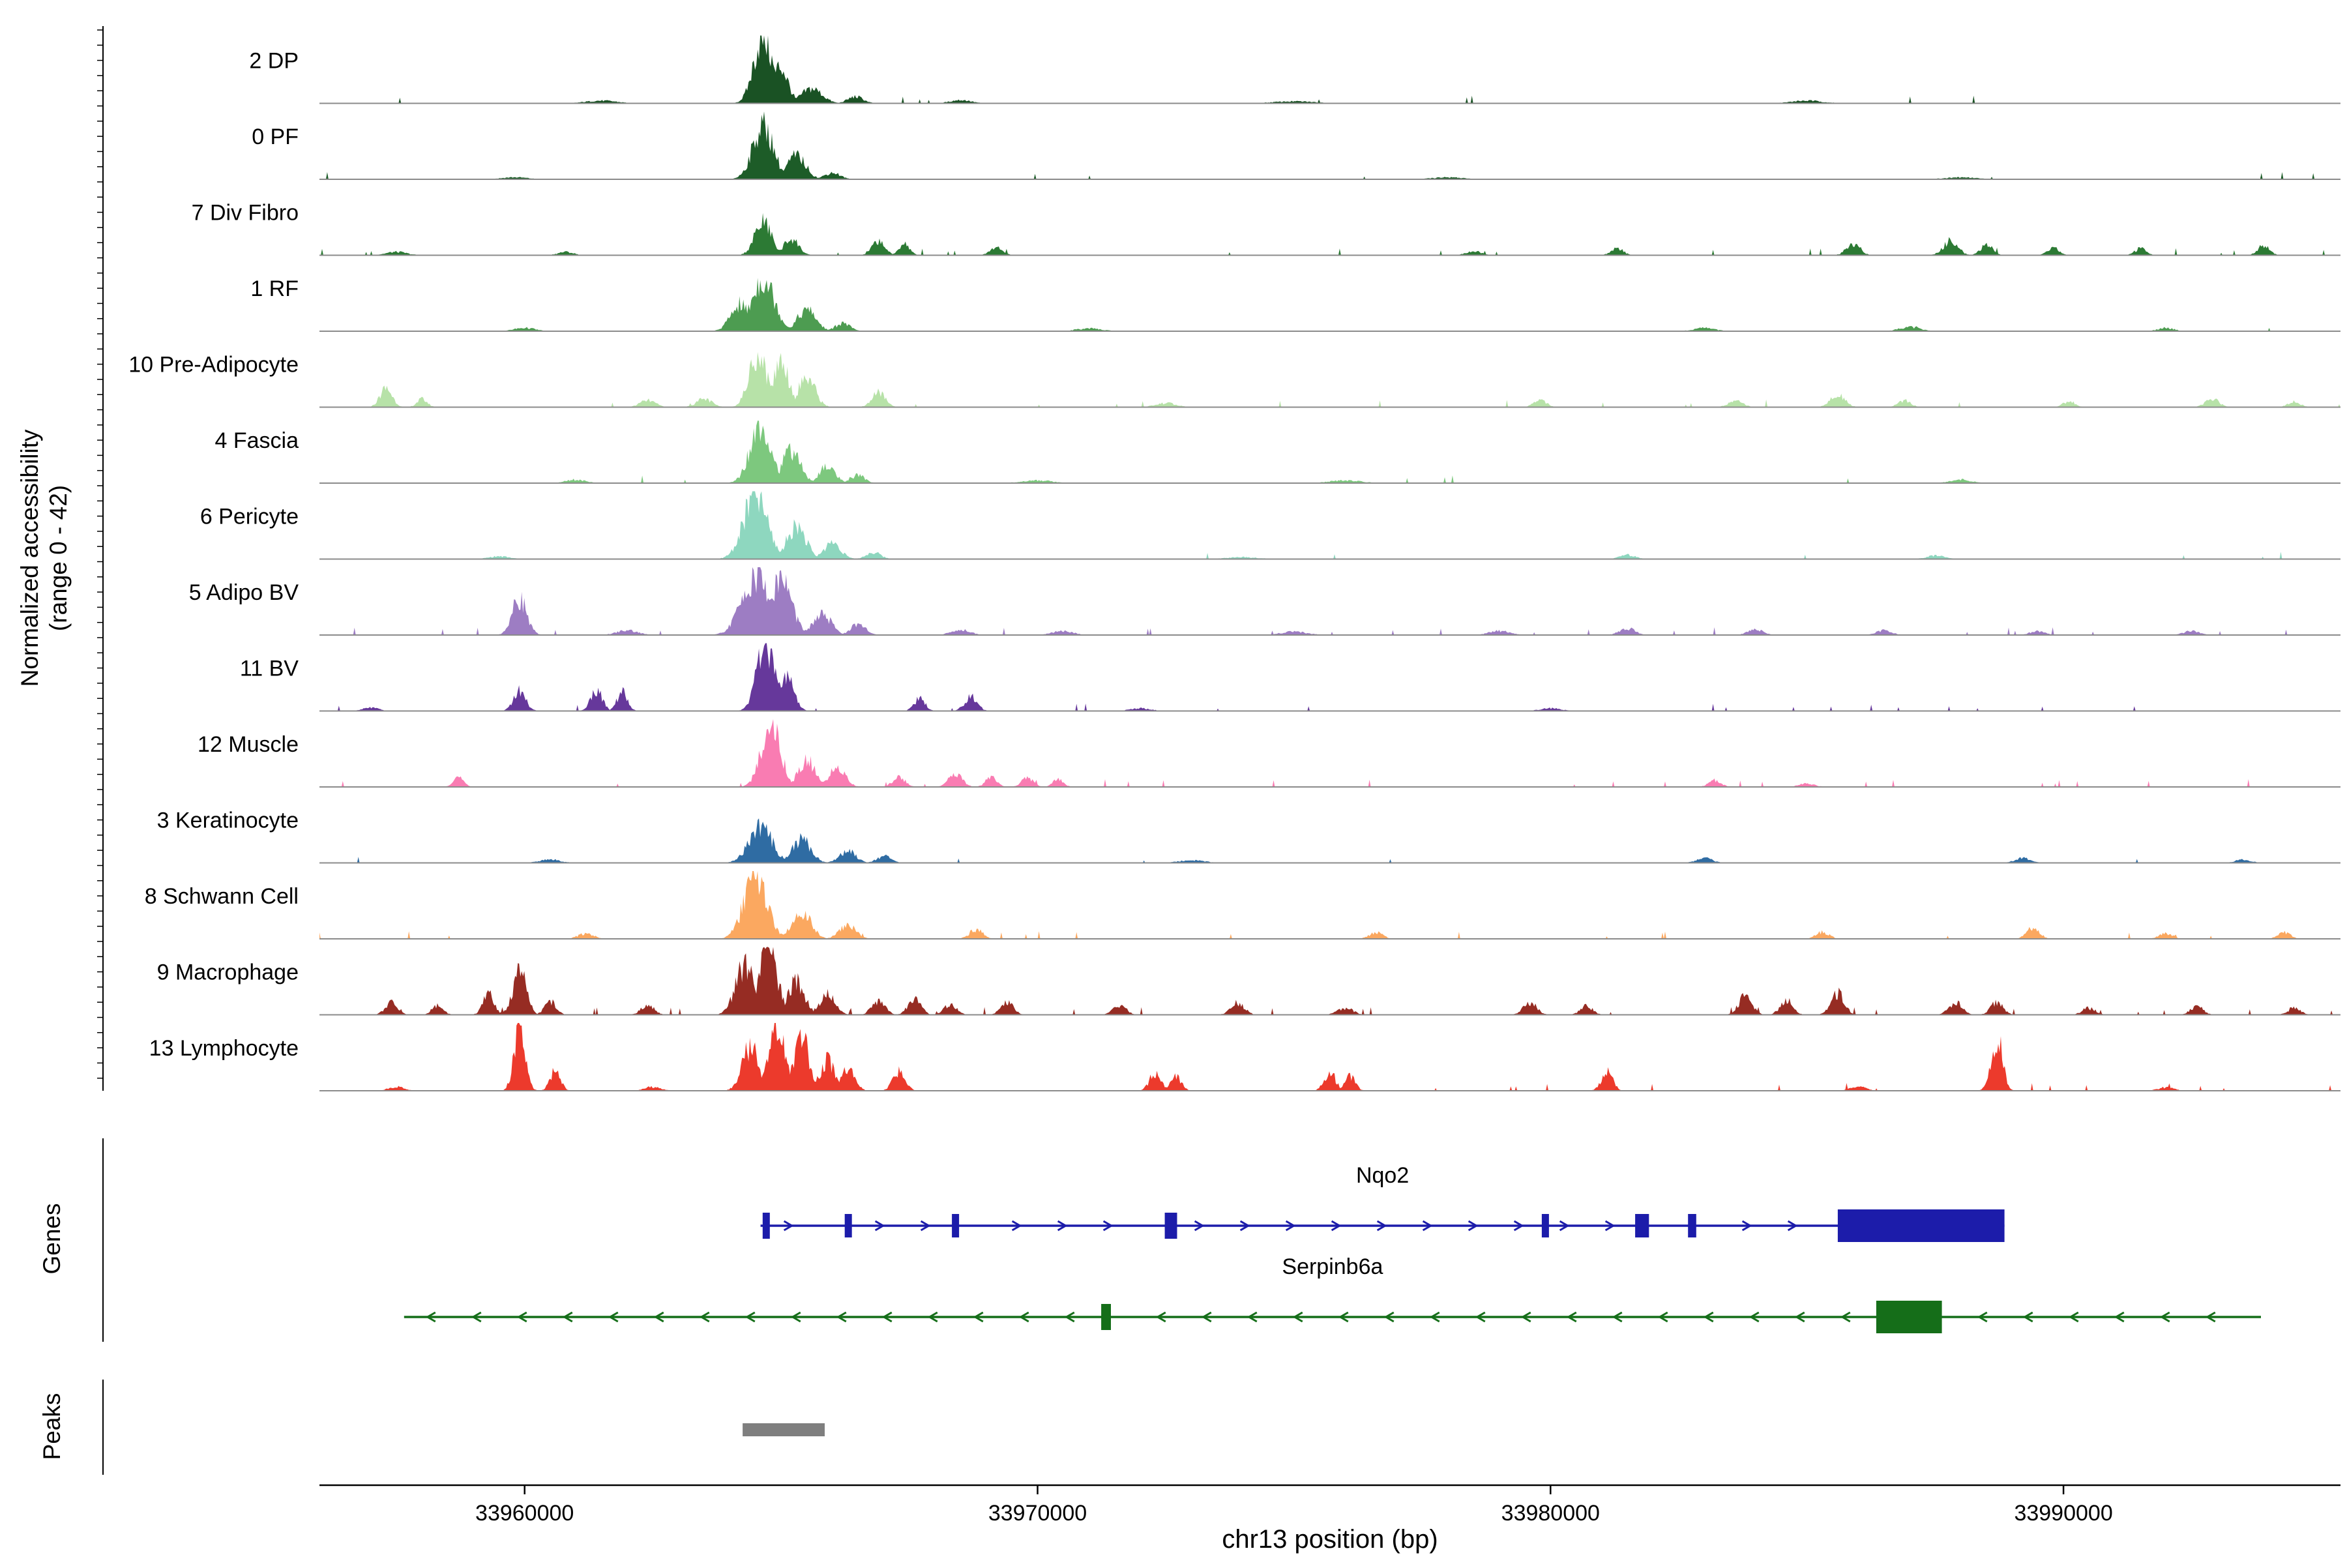  I want to click on track-row-5-adipo-bv: 5 Adipo BV, so click(1264, 601).